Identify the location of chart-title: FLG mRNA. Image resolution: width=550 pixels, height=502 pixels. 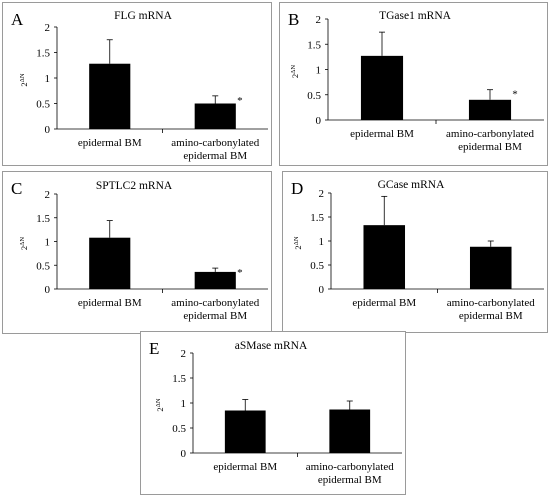
(143, 16).